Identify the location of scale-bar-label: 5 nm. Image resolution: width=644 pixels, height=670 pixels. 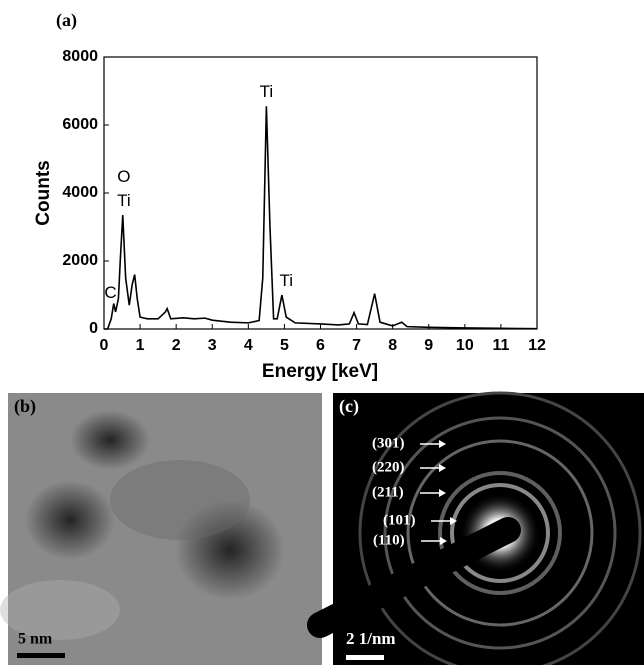
(35, 639).